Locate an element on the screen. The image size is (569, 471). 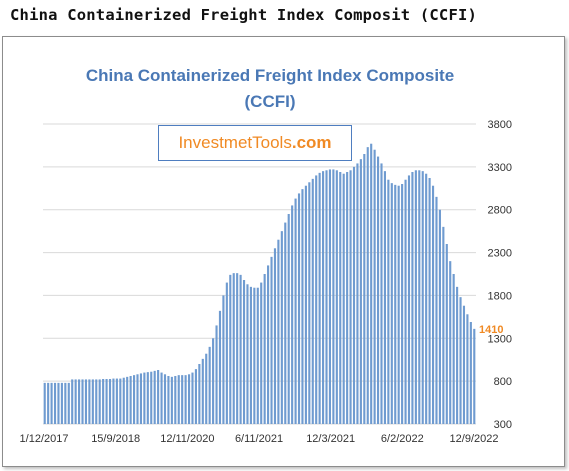
last-value-label: 1410 is located at coordinates (491, 330).